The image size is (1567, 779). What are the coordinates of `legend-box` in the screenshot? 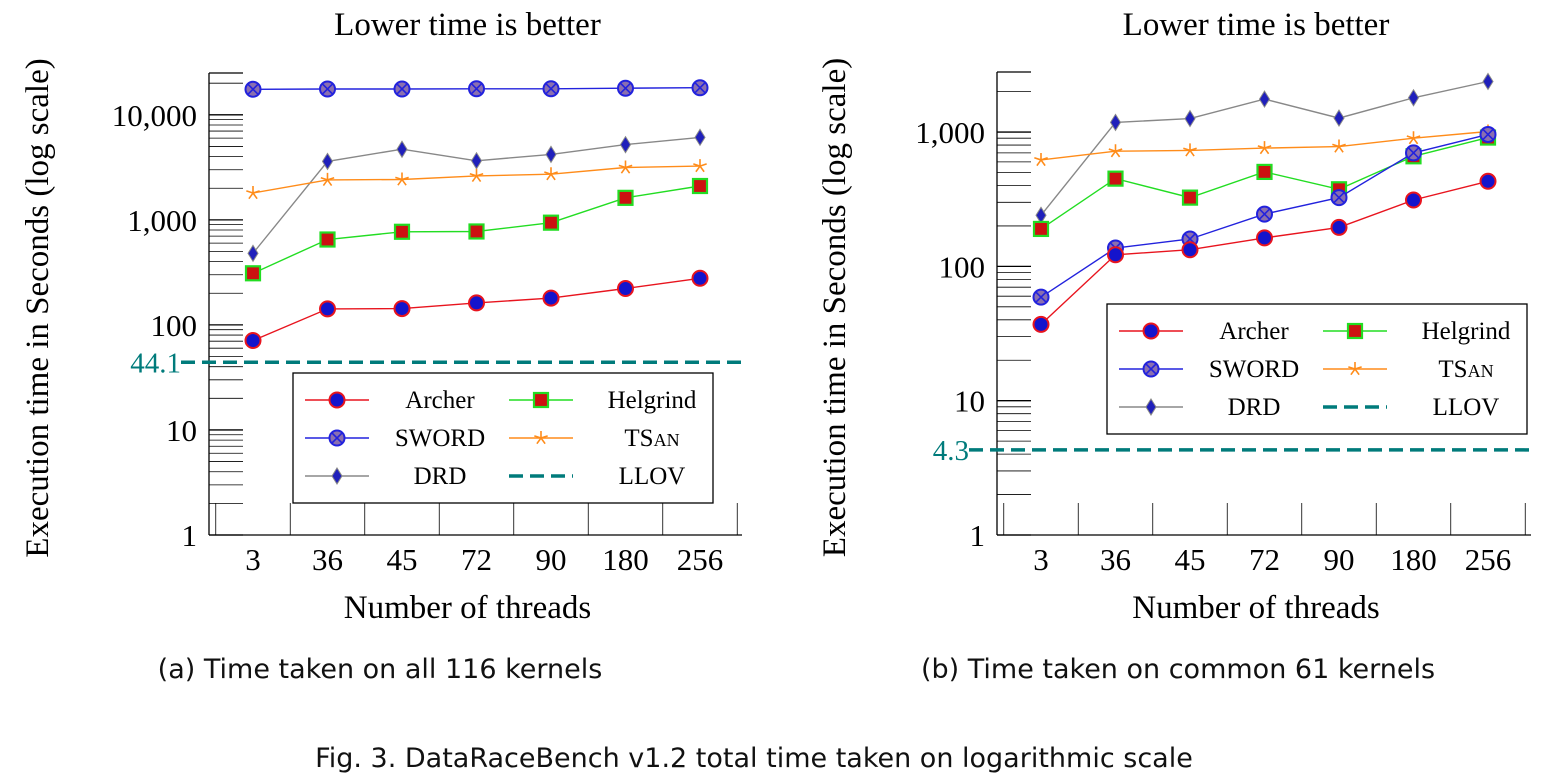 It's located at (1317, 369).